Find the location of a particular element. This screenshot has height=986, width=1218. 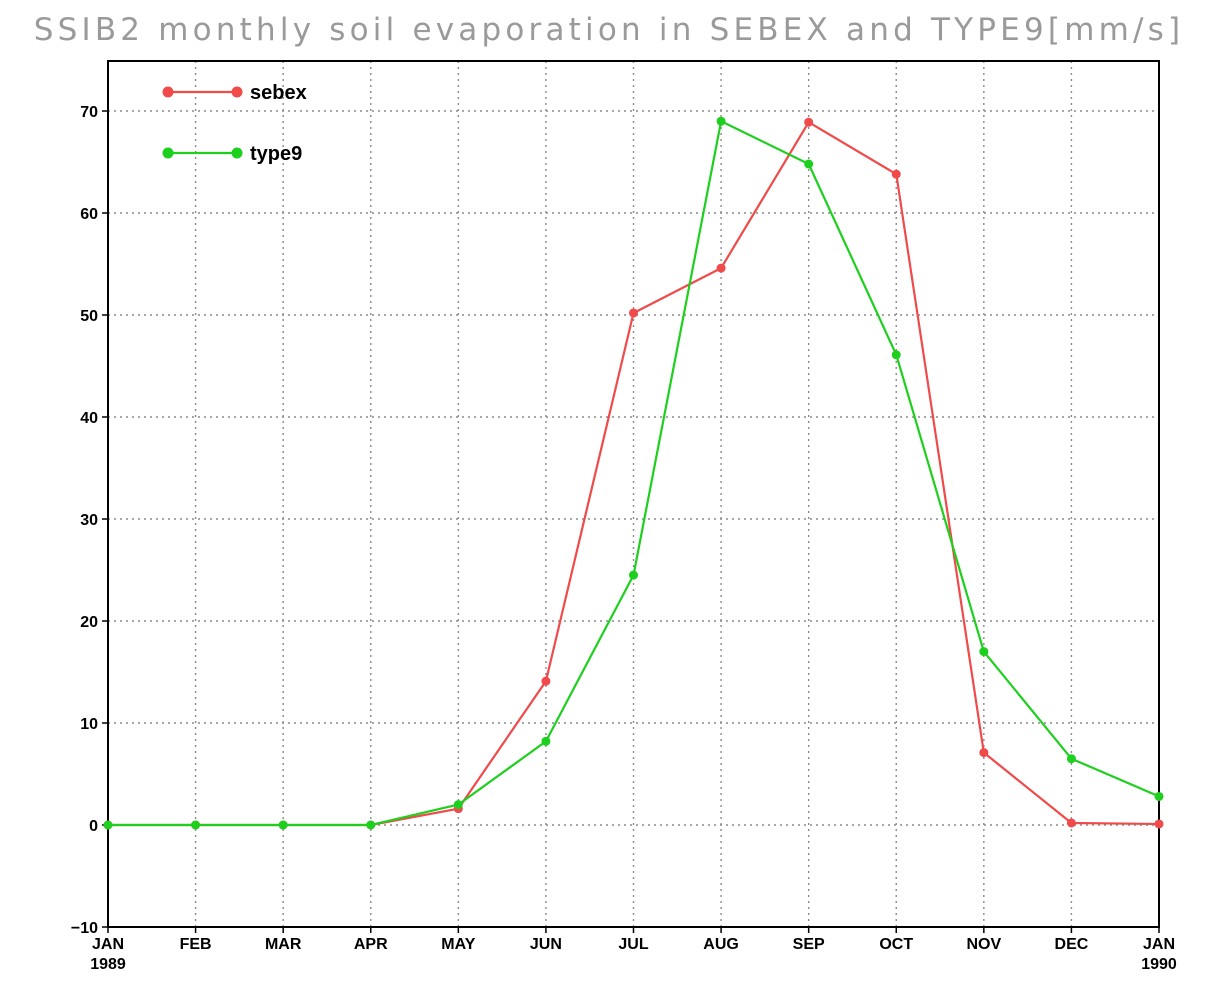

x-tick-label: DEC is located at coordinates (1072, 944).